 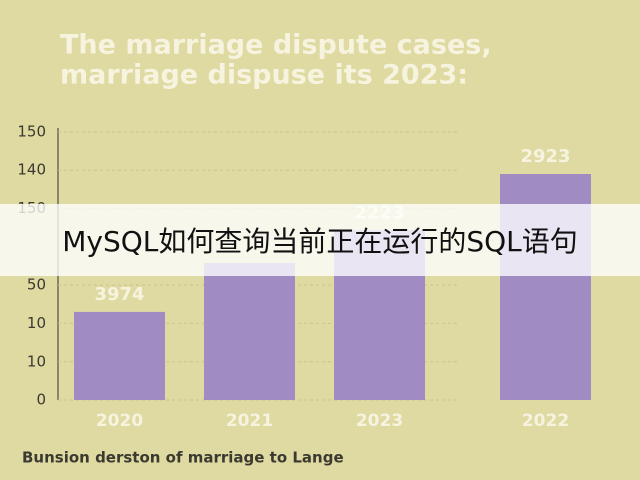 I want to click on bar-annotation: 2923, so click(x=545, y=156).